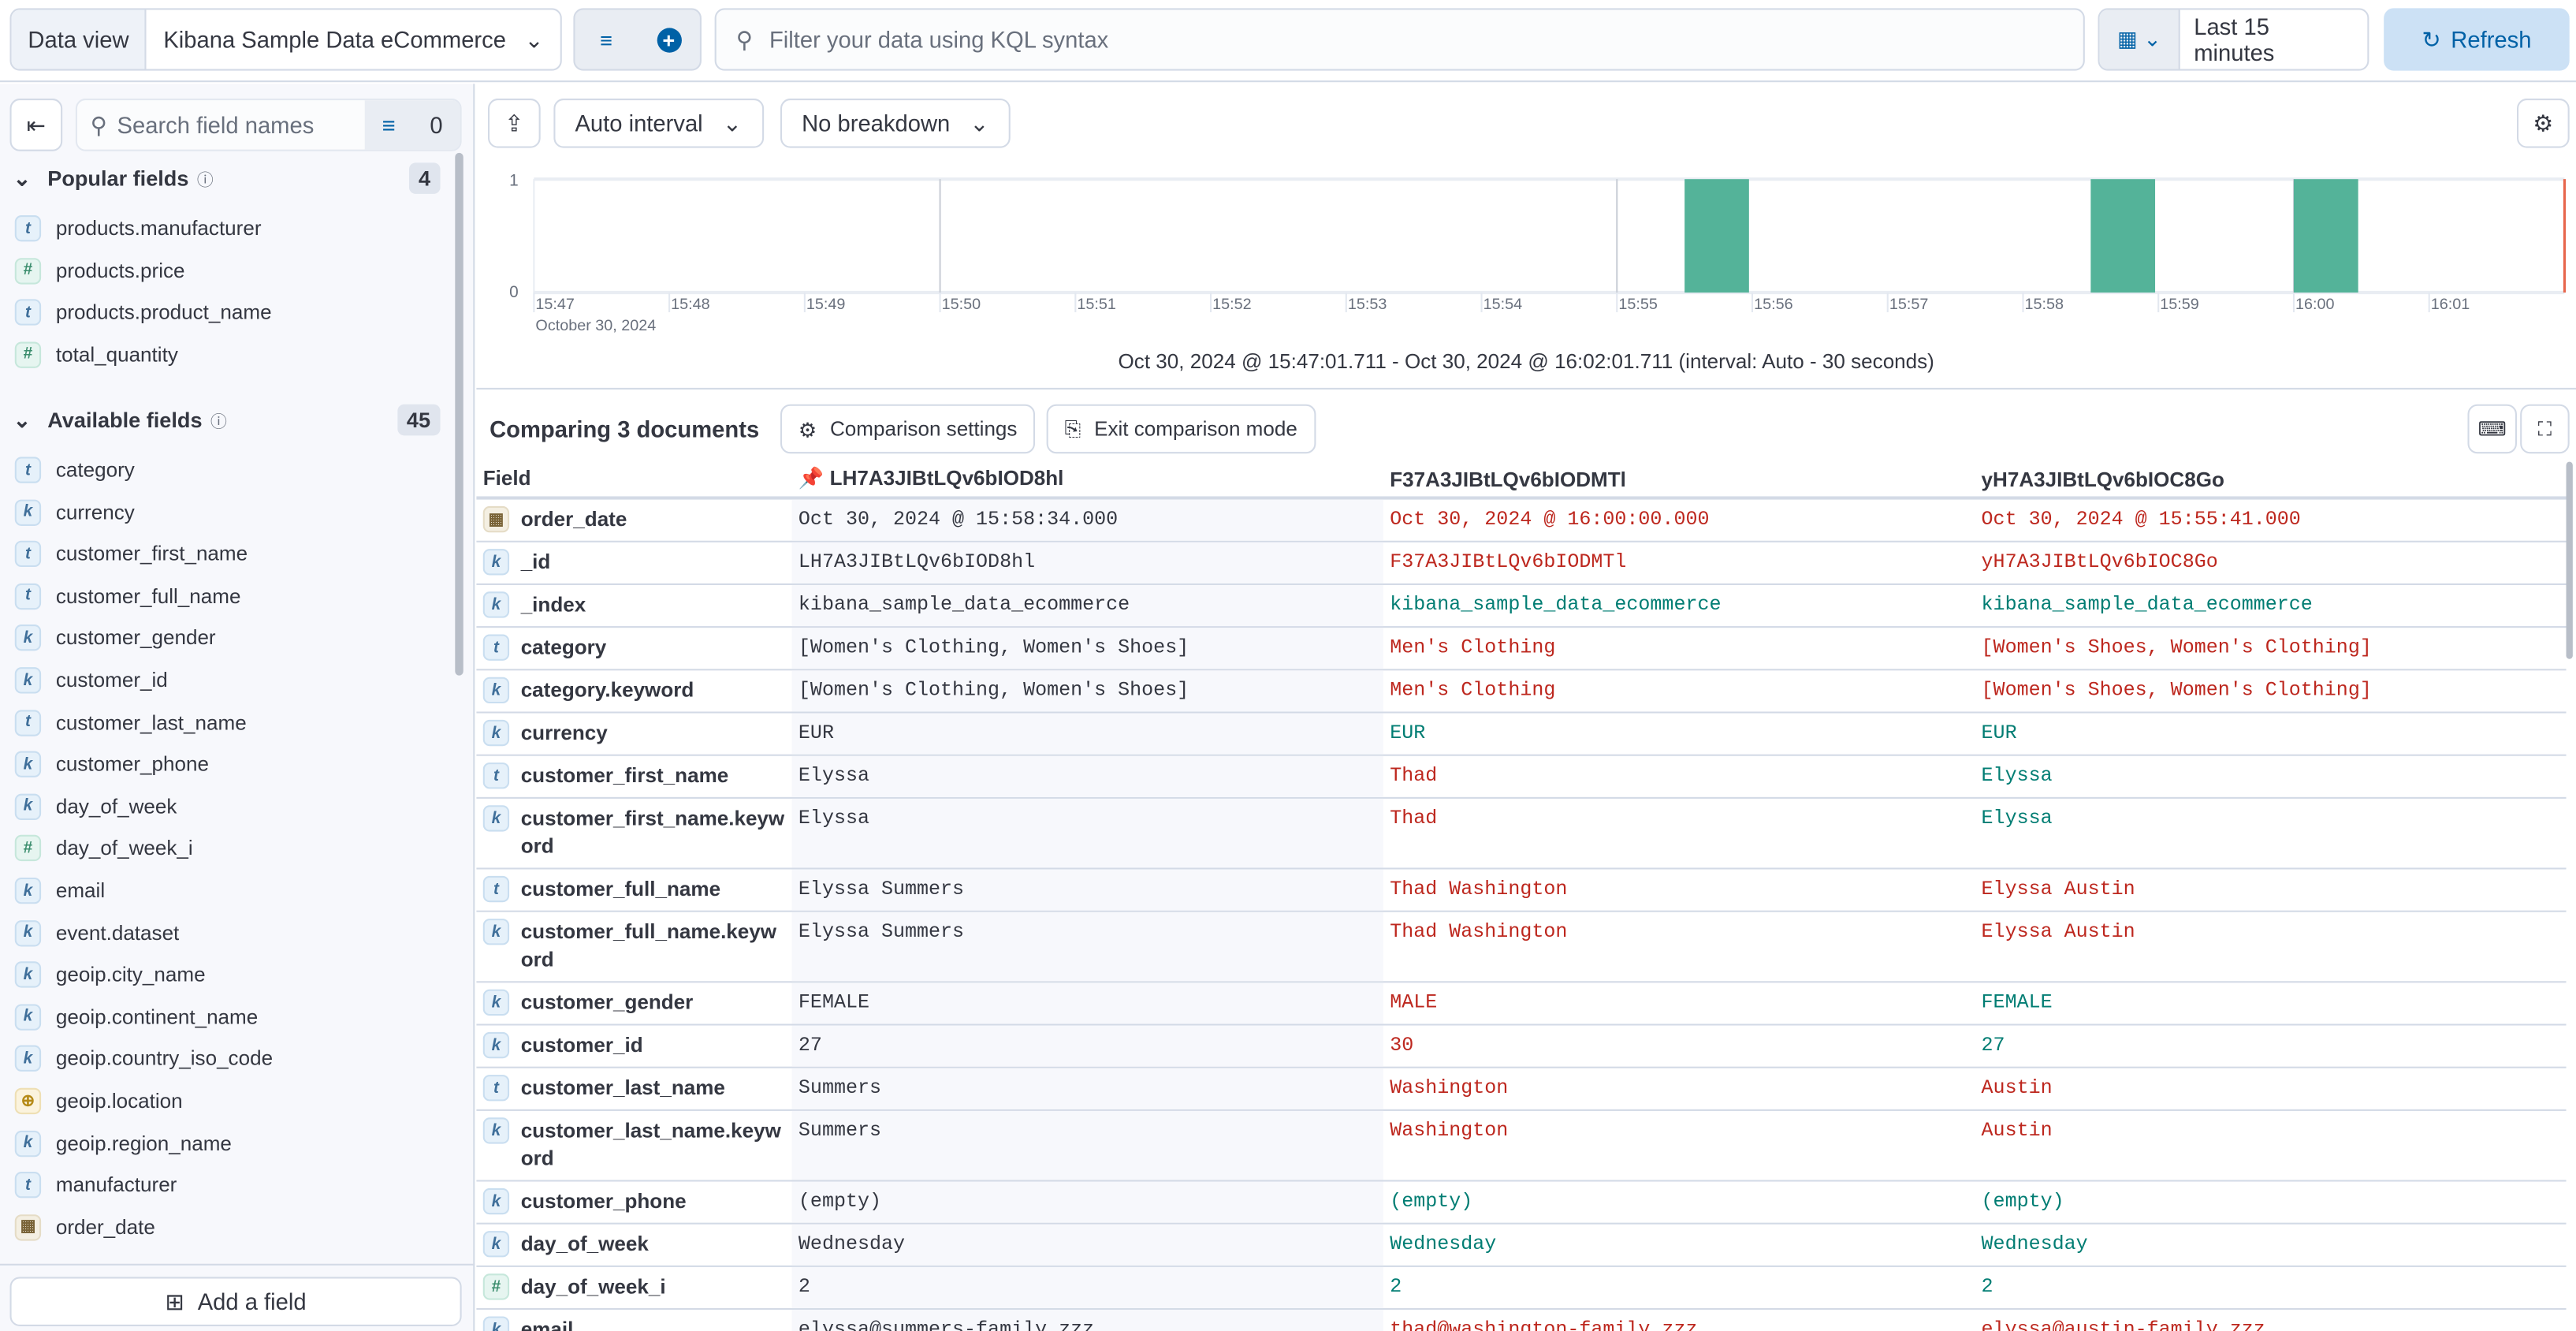  Describe the element at coordinates (1508, 562) in the screenshot. I see `value-cell: F37A3JIBtLQv6bIODMTl` at that location.